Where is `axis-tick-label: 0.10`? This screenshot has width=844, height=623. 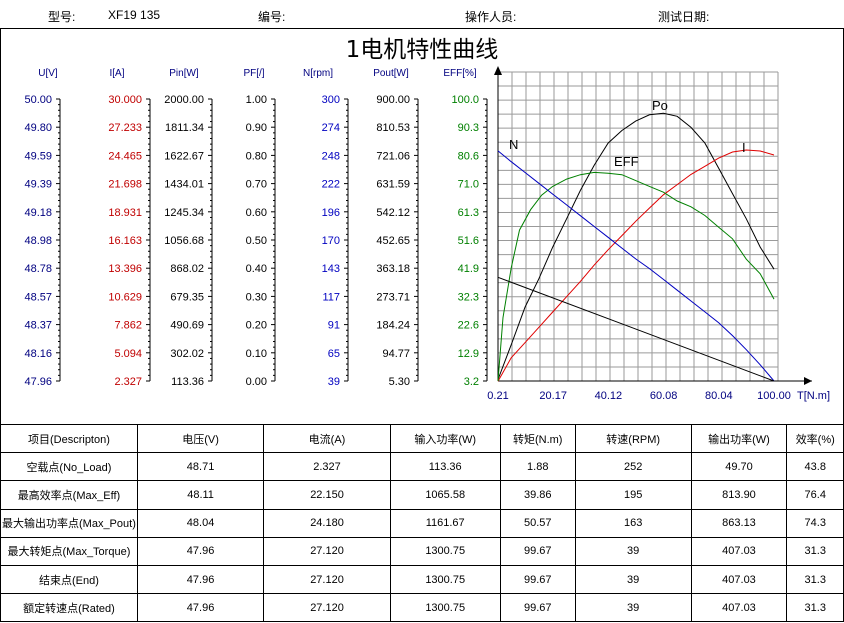 axis-tick-label: 0.10 is located at coordinates (256, 354).